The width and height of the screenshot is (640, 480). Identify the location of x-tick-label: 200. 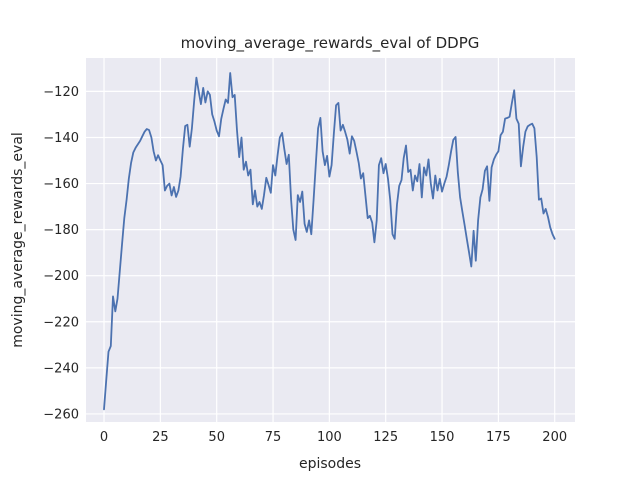
(554, 437).